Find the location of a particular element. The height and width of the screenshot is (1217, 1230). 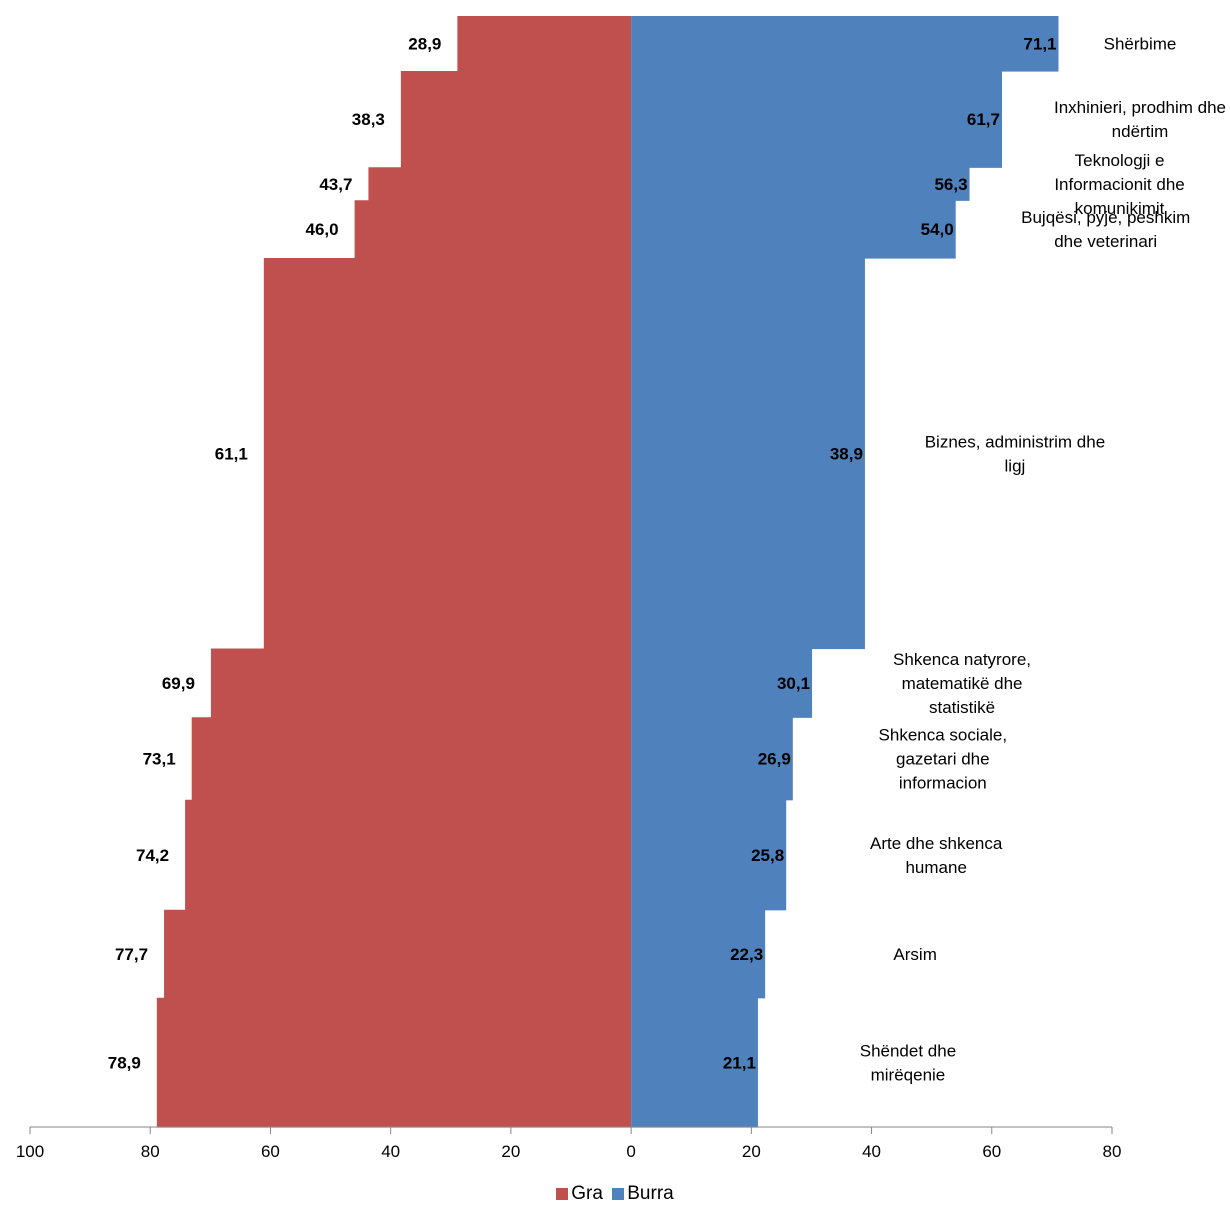

category-label-line: Shëndet dhe is located at coordinates (908, 1050).